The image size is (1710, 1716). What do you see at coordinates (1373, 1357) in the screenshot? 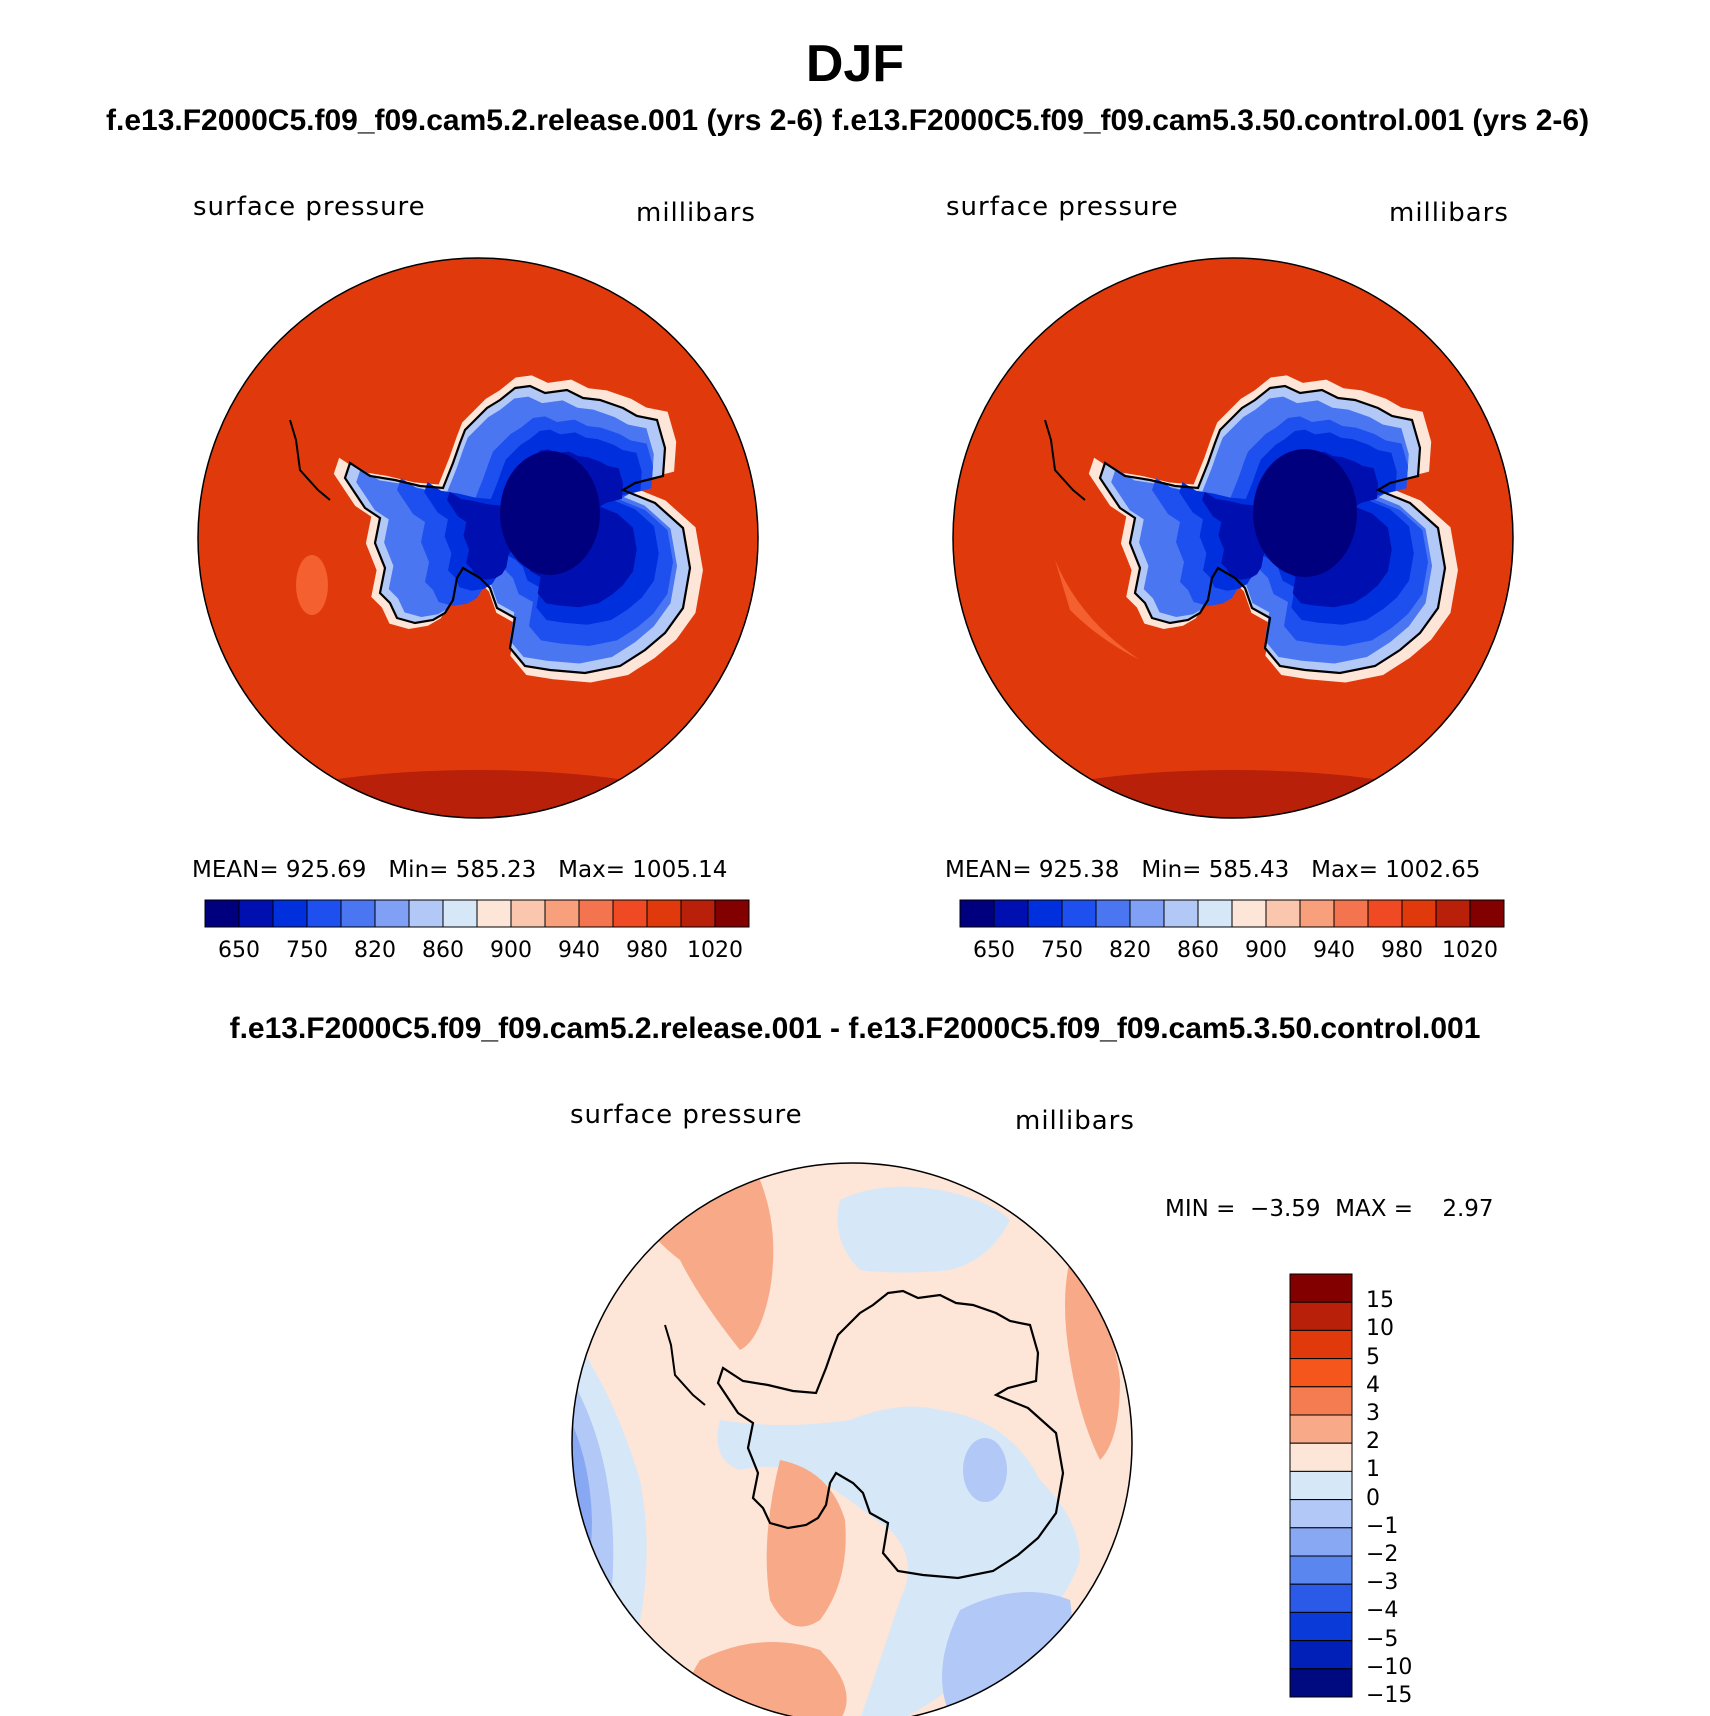
I see `colorbar-tick-label: 5` at bounding box center [1373, 1357].